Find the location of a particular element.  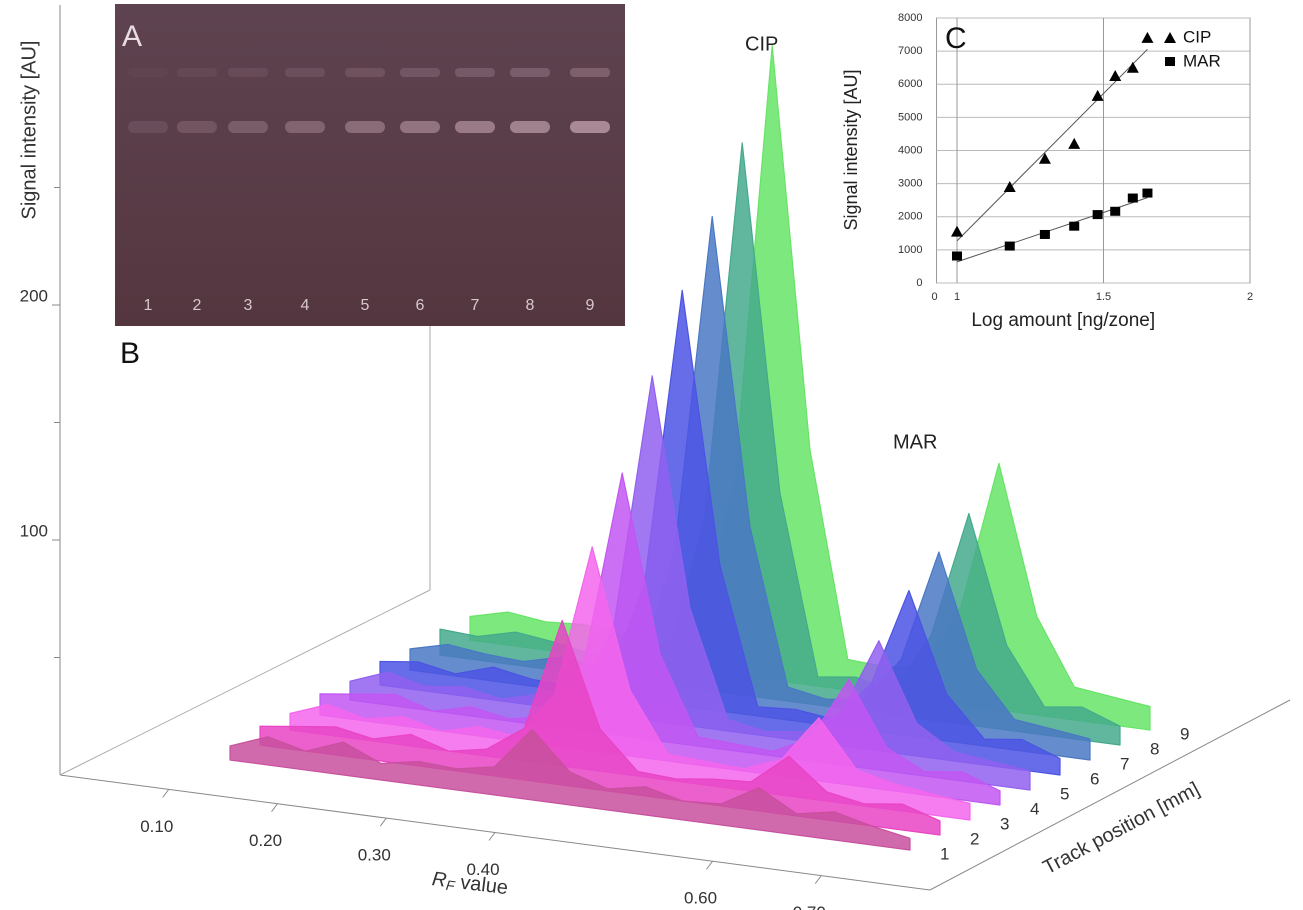

gel-image is located at coordinates (370, 165).